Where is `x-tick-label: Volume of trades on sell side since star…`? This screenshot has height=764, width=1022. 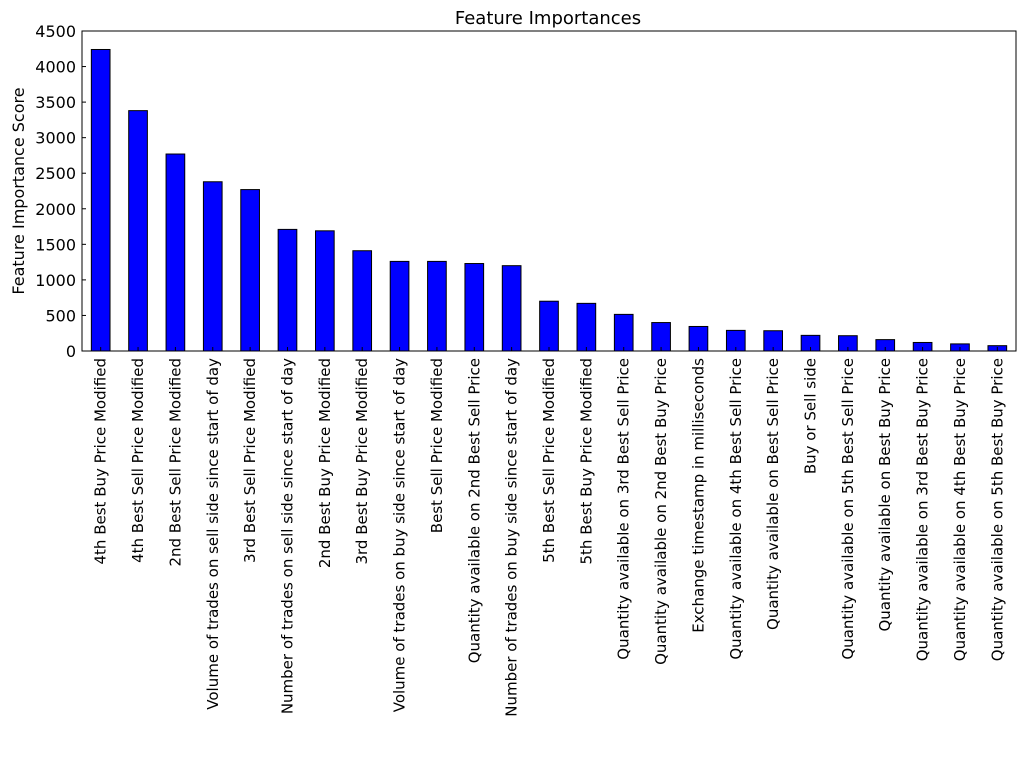 x-tick-label: Volume of trades on sell side since star… is located at coordinates (213, 534).